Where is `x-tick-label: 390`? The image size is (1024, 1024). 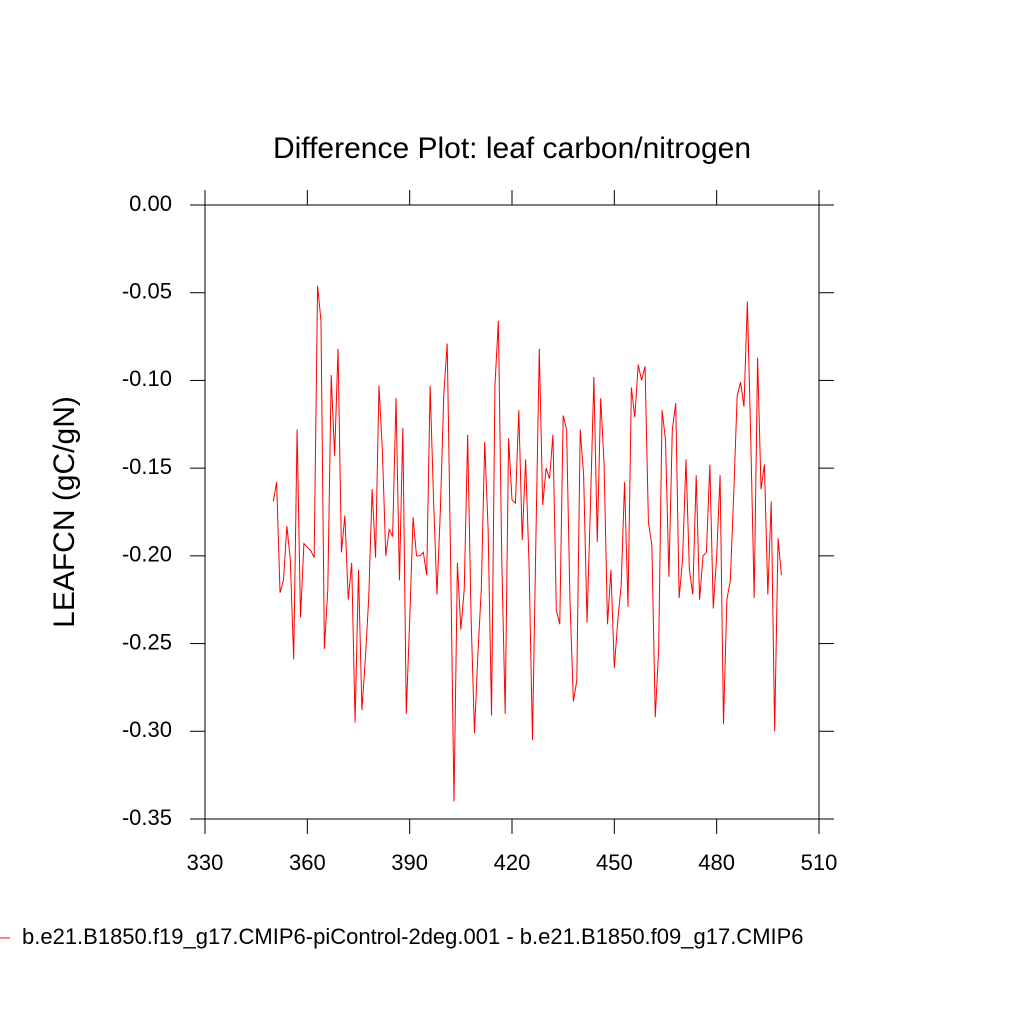 x-tick-label: 390 is located at coordinates (409, 862).